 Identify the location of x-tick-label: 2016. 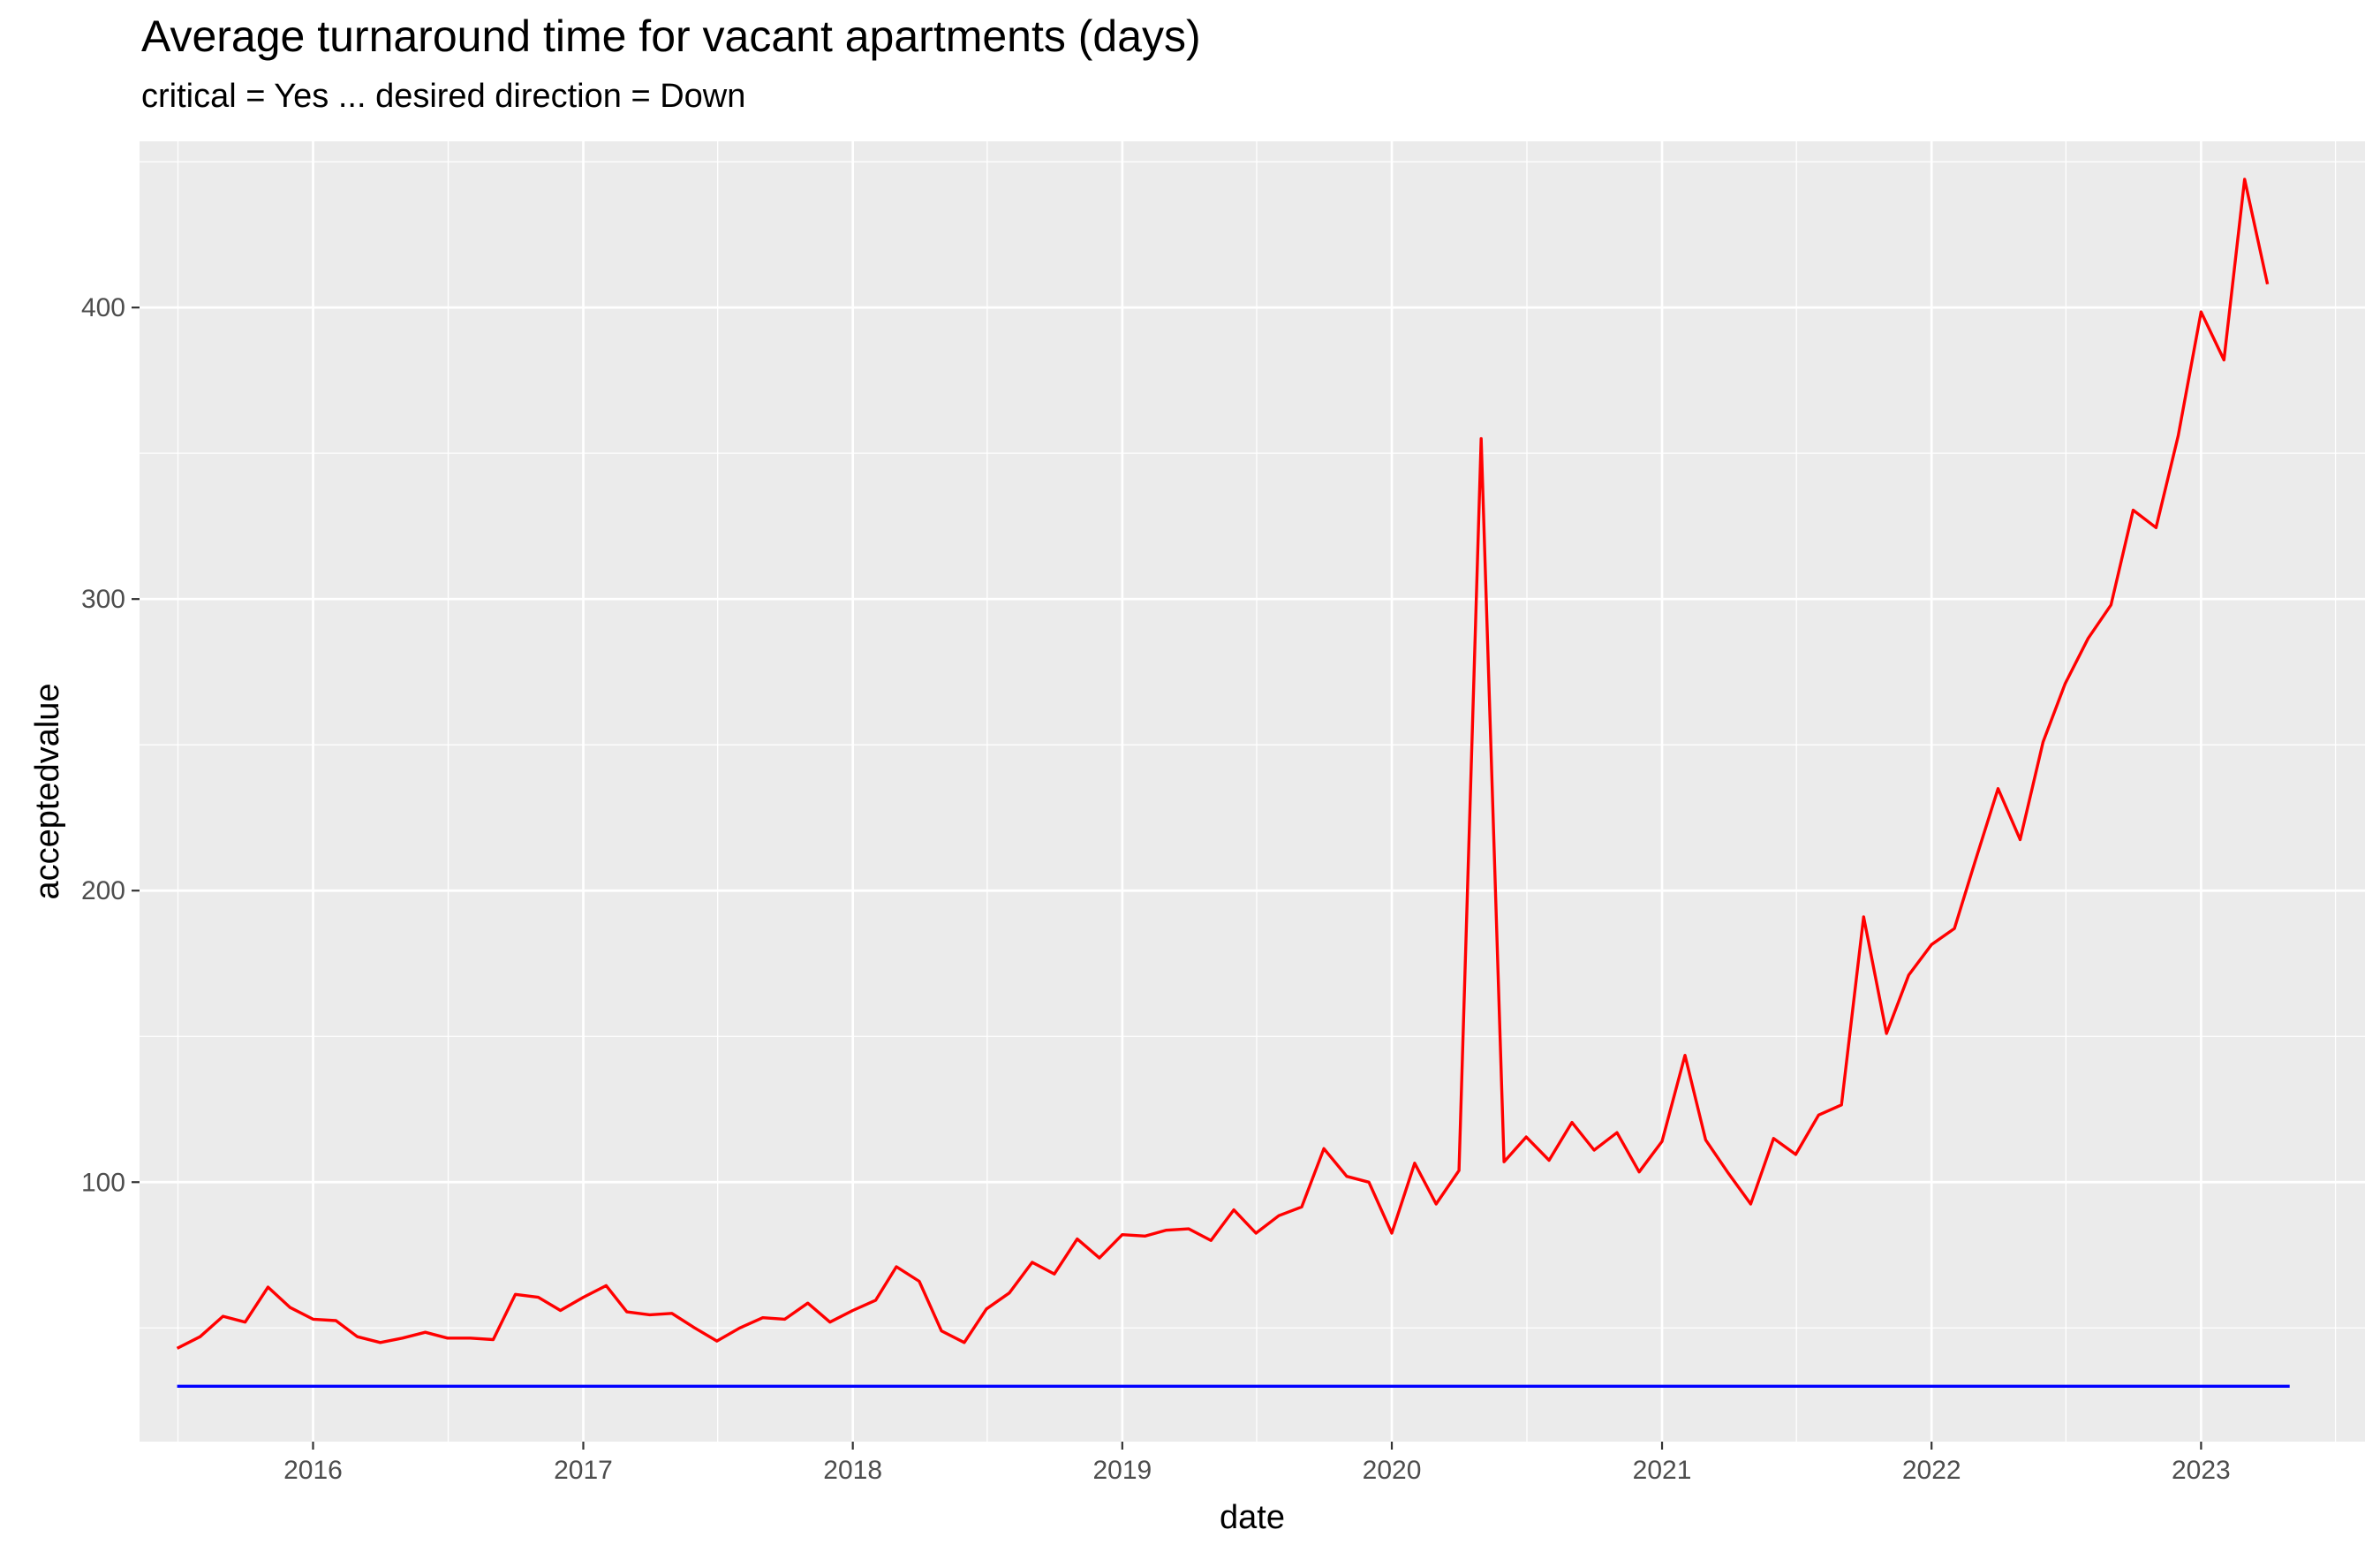
(313, 1470).